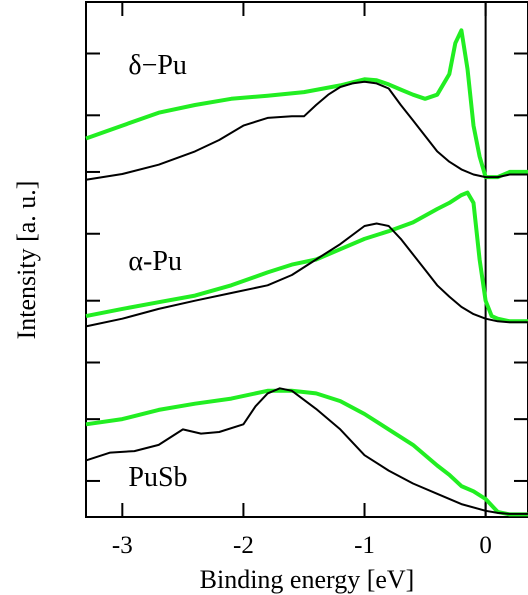 The width and height of the screenshot is (528, 595). Describe the element at coordinates (302, 545) in the screenshot. I see `x-tick-labels: -3 -2 -1 0` at that location.